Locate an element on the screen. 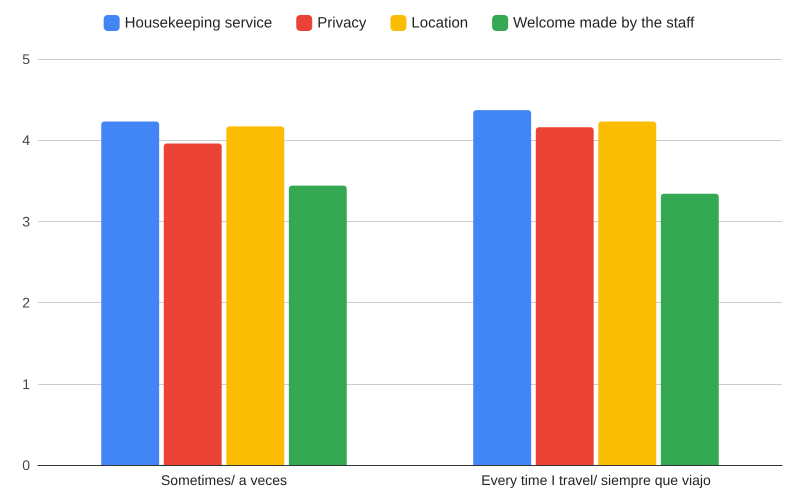 The height and width of the screenshot is (495, 798). y-tick-label: 2 is located at coordinates (26, 302).